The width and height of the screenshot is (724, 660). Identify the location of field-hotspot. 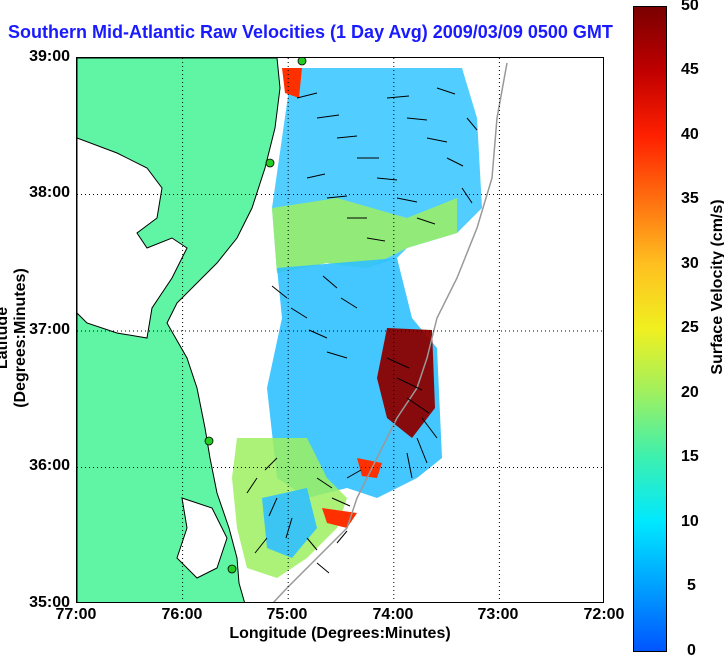
(406, 383).